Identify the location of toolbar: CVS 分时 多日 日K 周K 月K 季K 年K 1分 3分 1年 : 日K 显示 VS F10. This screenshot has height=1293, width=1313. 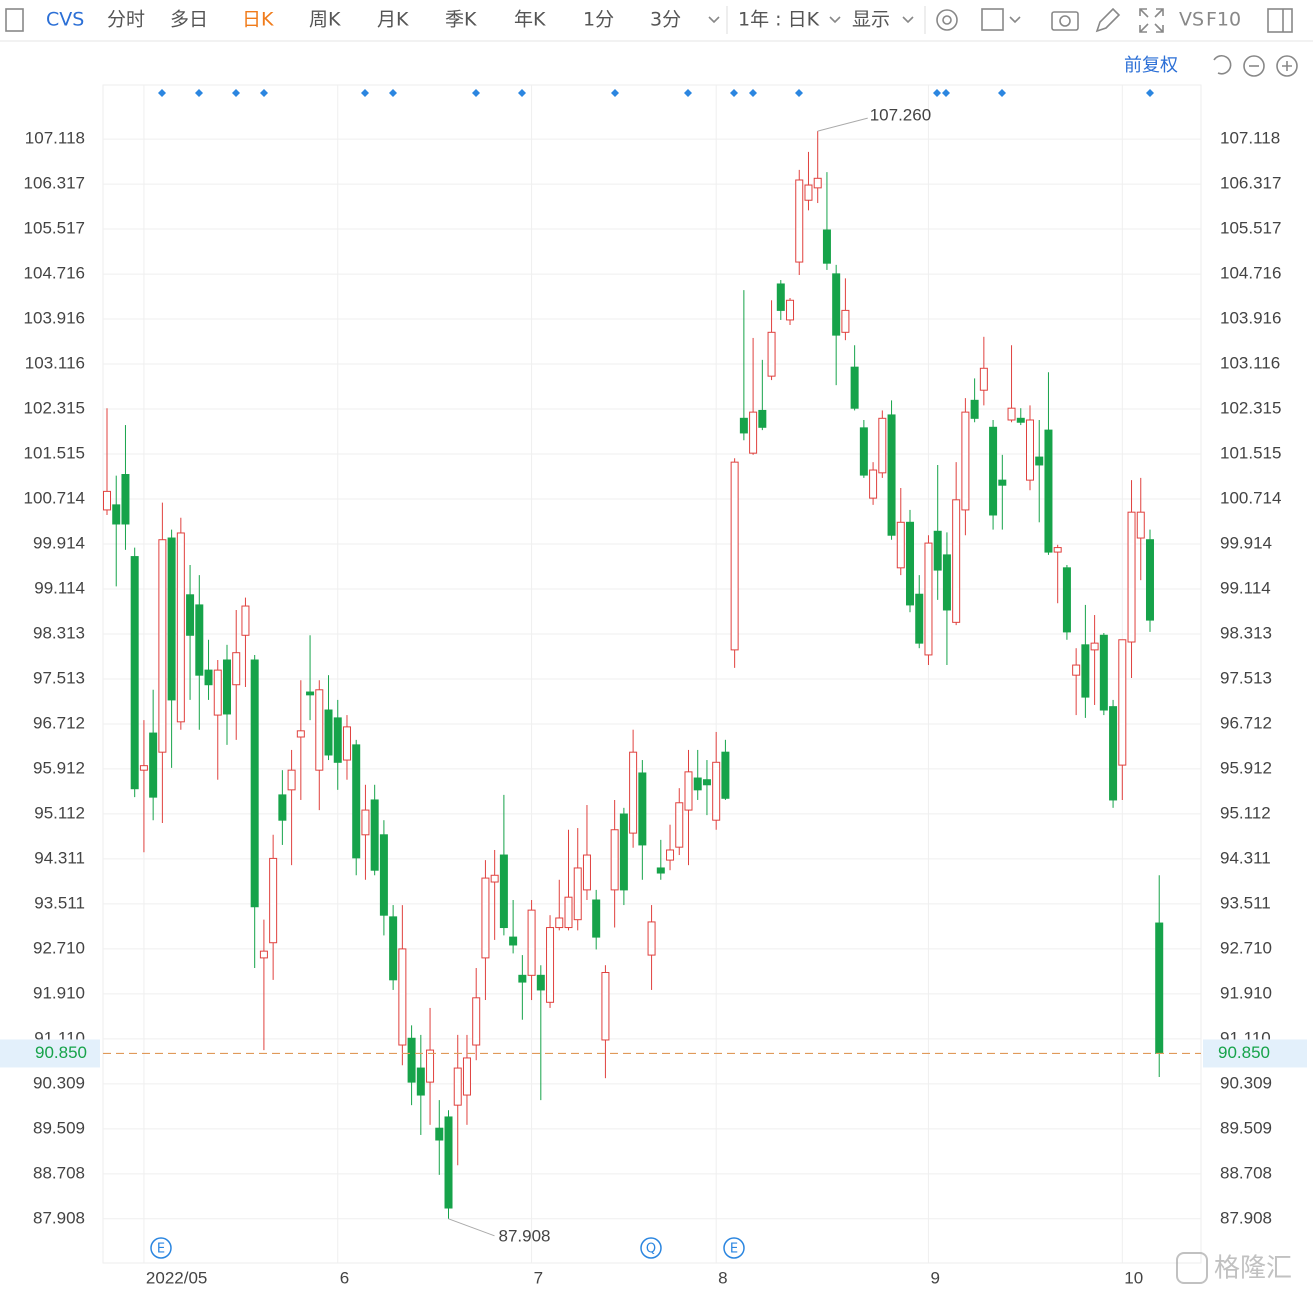
(656, 24).